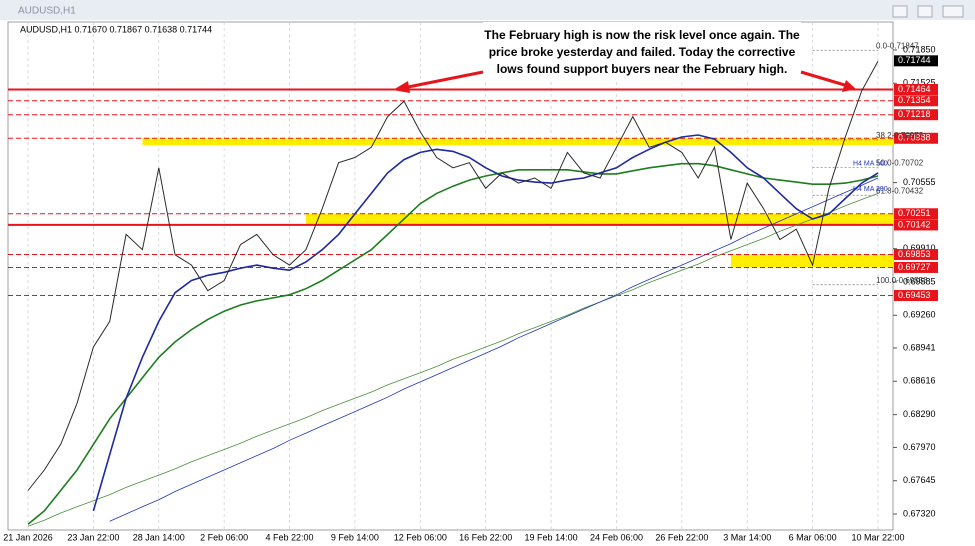 Image resolution: width=975 pixels, height=546 pixels. Describe the element at coordinates (224, 537) in the screenshot. I see `x-tick-label: 2 Feb 06:00` at that location.